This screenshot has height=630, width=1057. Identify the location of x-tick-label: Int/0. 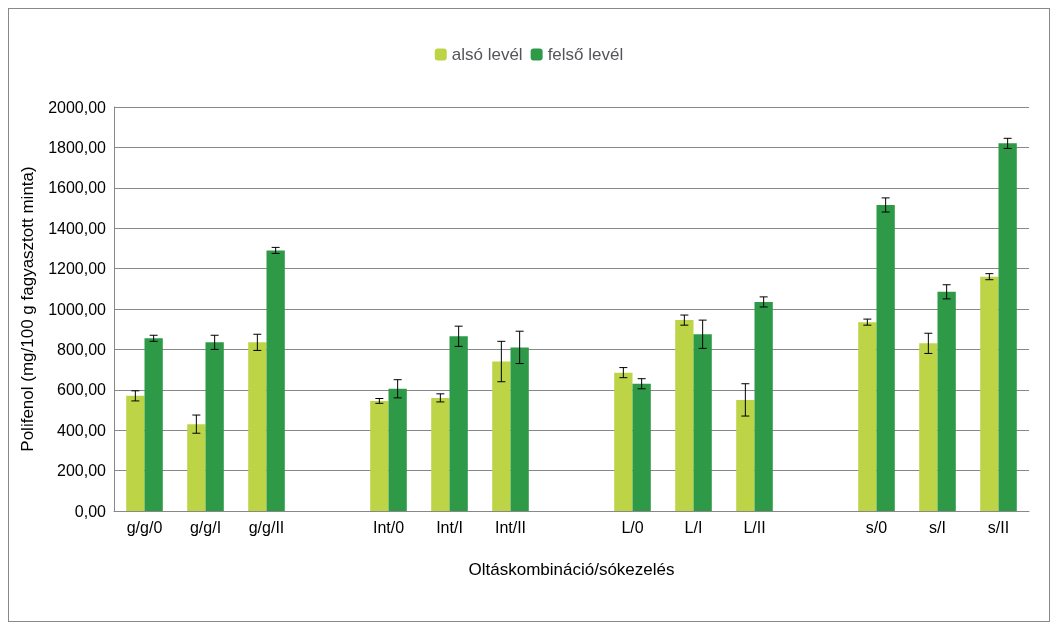
(388, 527).